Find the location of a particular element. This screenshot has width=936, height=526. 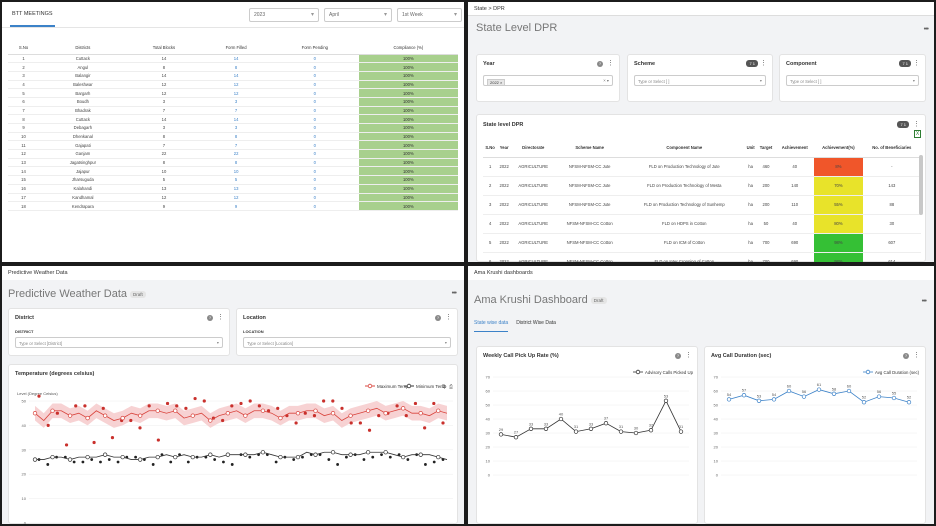

tab-btt-meetings: BTT MEETINGS is located at coordinates (32, 15).